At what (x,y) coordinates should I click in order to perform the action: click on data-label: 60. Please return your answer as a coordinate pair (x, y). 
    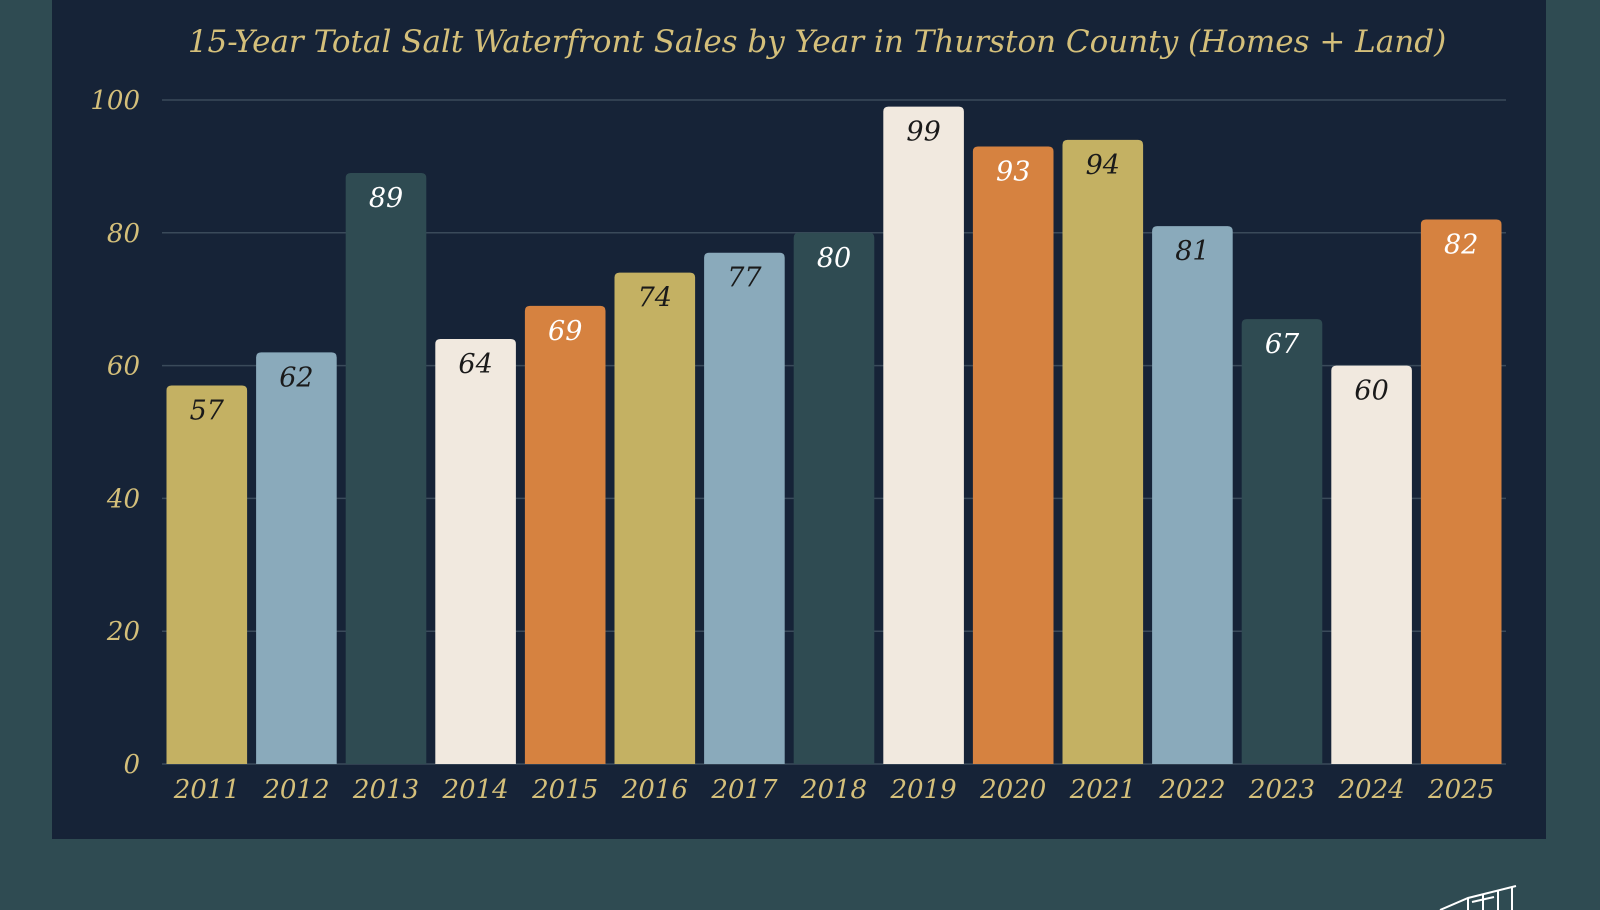
    Looking at the image, I should click on (1371, 391).